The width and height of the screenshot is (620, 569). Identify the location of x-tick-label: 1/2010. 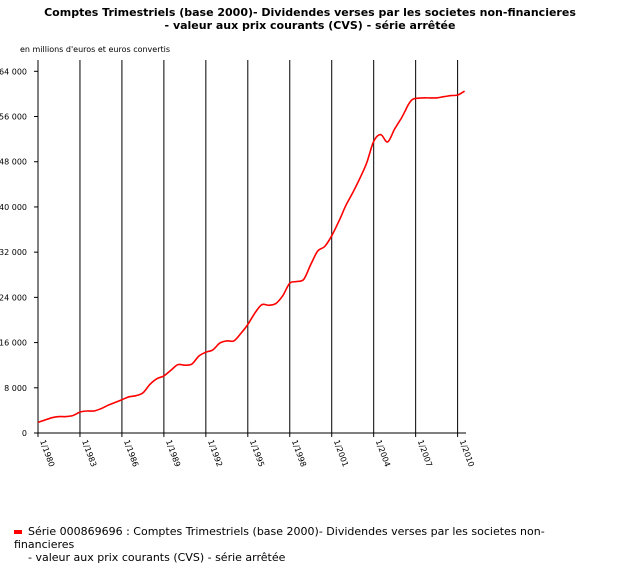
(467, 454).